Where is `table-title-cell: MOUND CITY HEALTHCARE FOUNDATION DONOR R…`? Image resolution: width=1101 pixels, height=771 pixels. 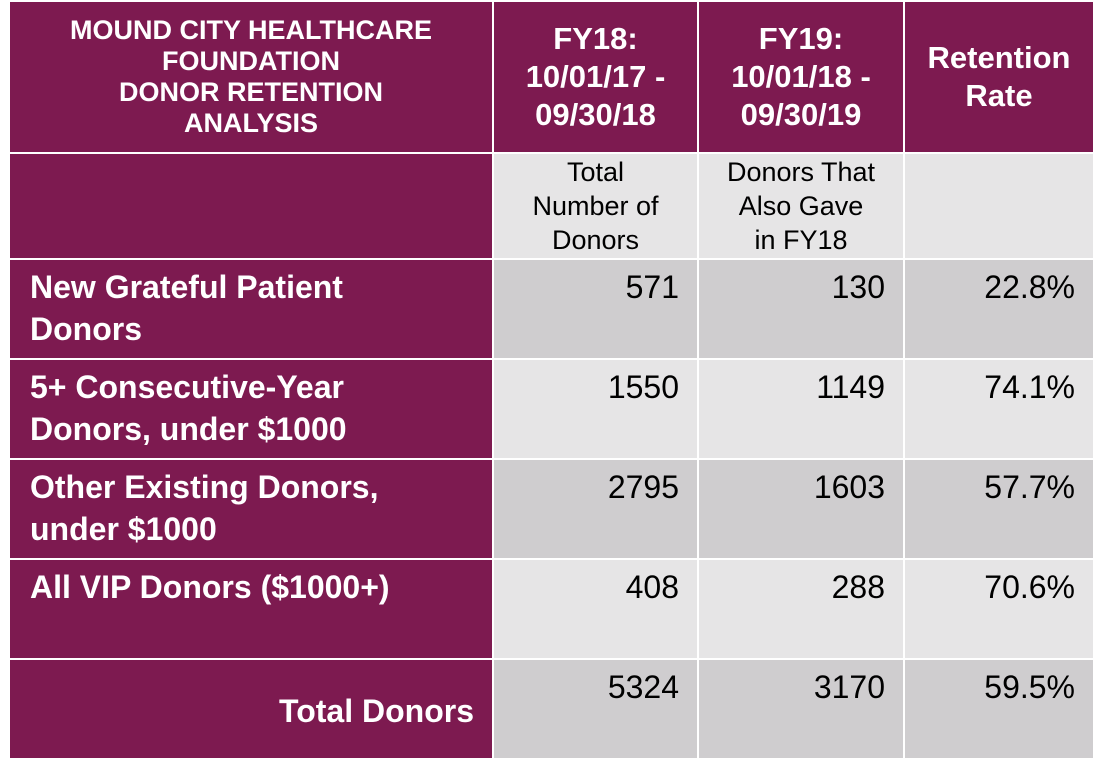
table-title-cell: MOUND CITY HEALTHCARE FOUNDATION DONOR R… is located at coordinates (251, 77).